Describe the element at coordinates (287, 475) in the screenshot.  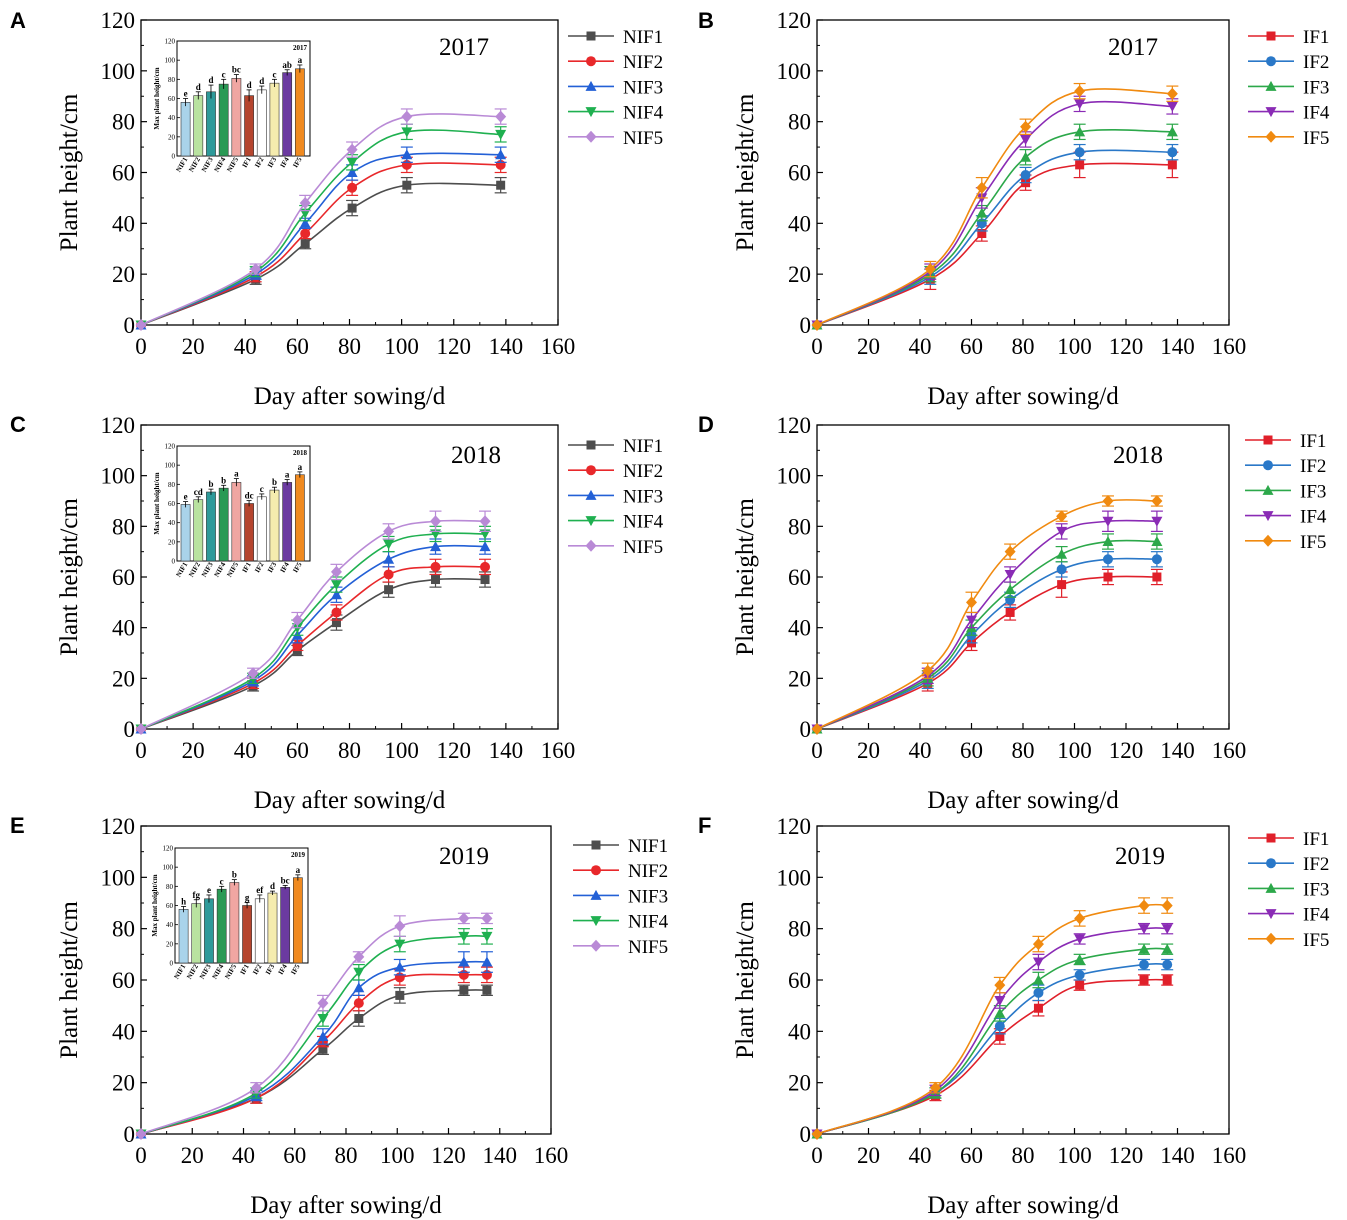
I see `inset-significance-letter: a` at that location.